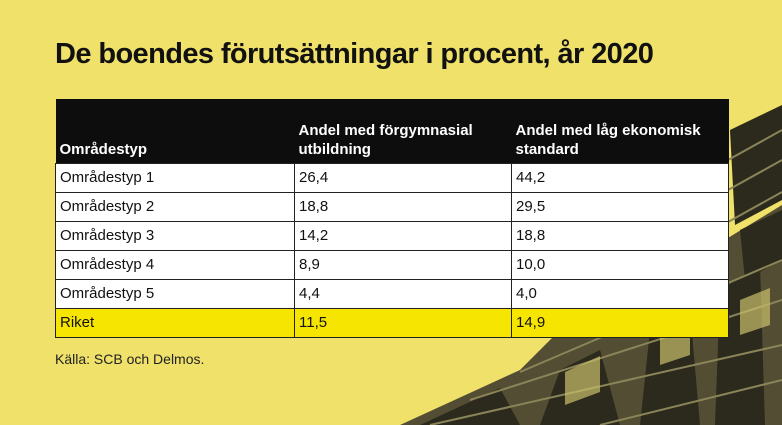 The image size is (782, 425). Describe the element at coordinates (385, 139) in the screenshot. I see `column-header: Andel med förgymnasial utbildning` at that location.